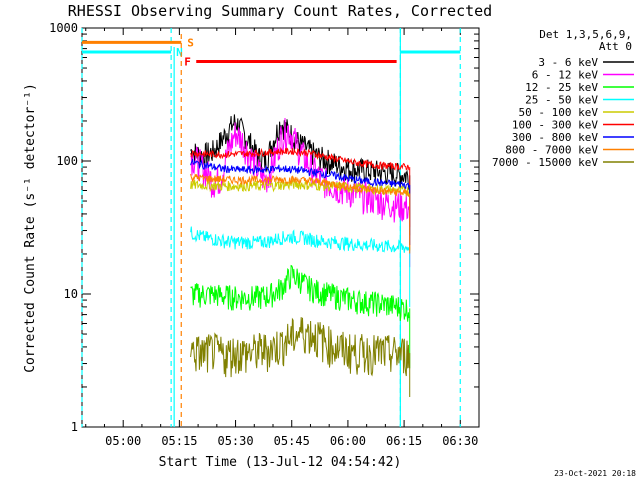 The image size is (640, 484). Describe the element at coordinates (585, 34) in the screenshot. I see `legend-header: Det 1,3,5,6,9,` at that location.